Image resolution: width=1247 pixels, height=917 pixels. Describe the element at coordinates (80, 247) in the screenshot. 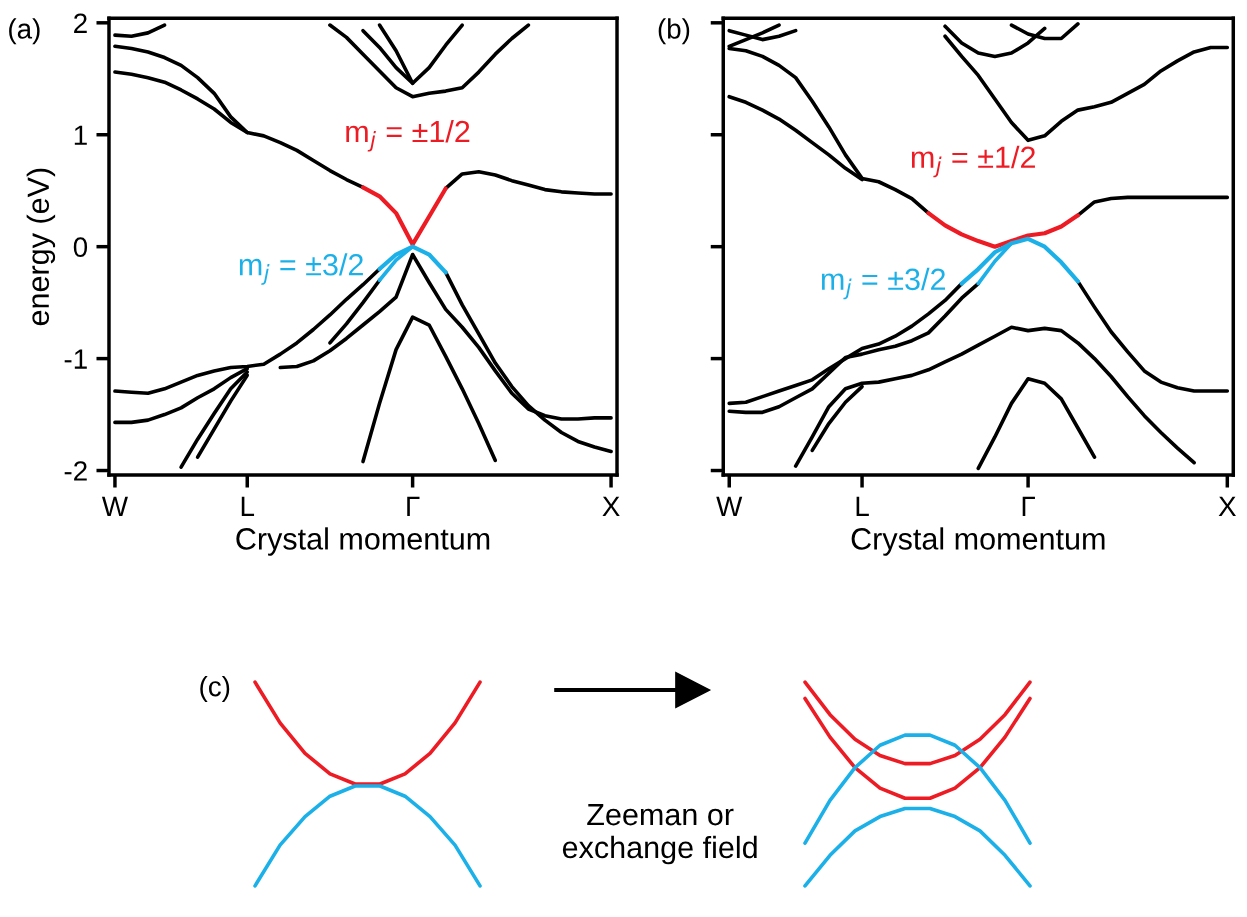

I see `y-tick-label: 0` at that location.